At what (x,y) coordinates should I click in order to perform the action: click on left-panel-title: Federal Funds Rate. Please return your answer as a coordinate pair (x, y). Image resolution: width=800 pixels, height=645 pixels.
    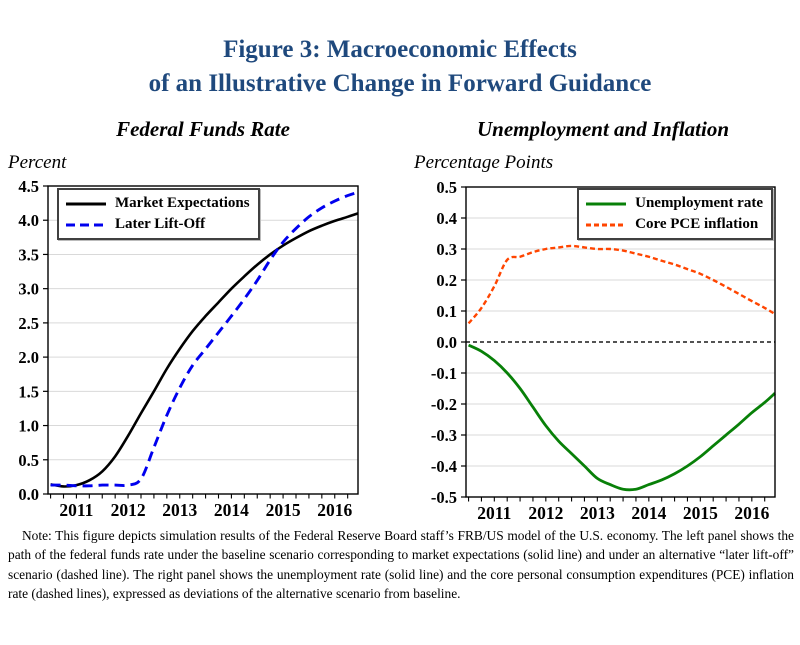
    Looking at the image, I should click on (203, 129).